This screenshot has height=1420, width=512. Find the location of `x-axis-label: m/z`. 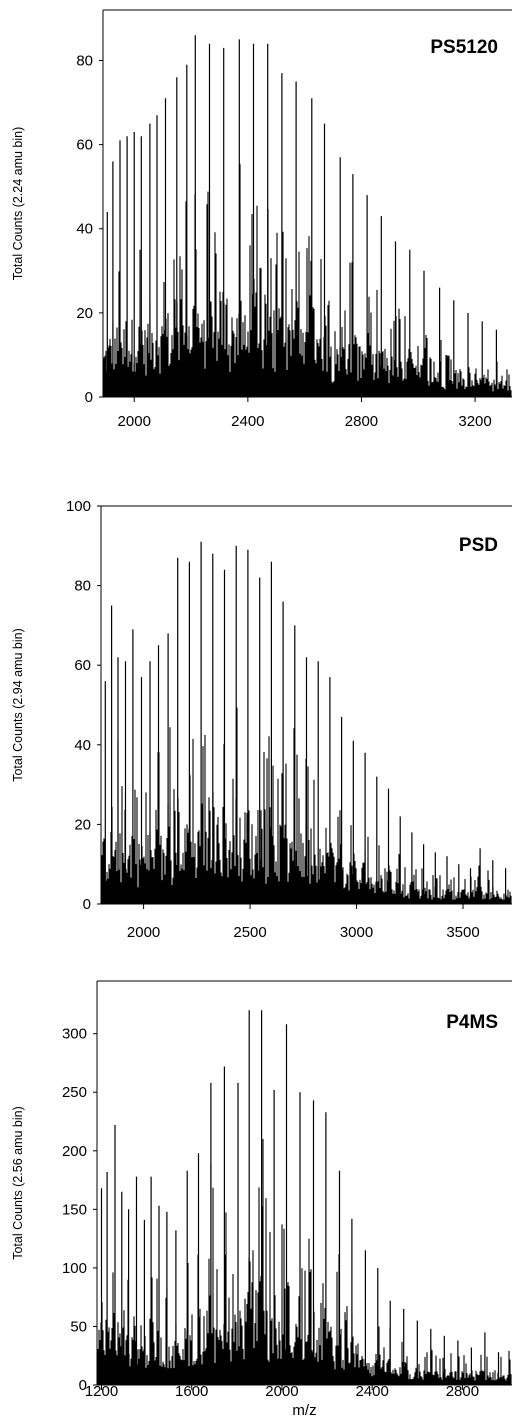

x-axis-label: m/z is located at coordinates (304, 1410).